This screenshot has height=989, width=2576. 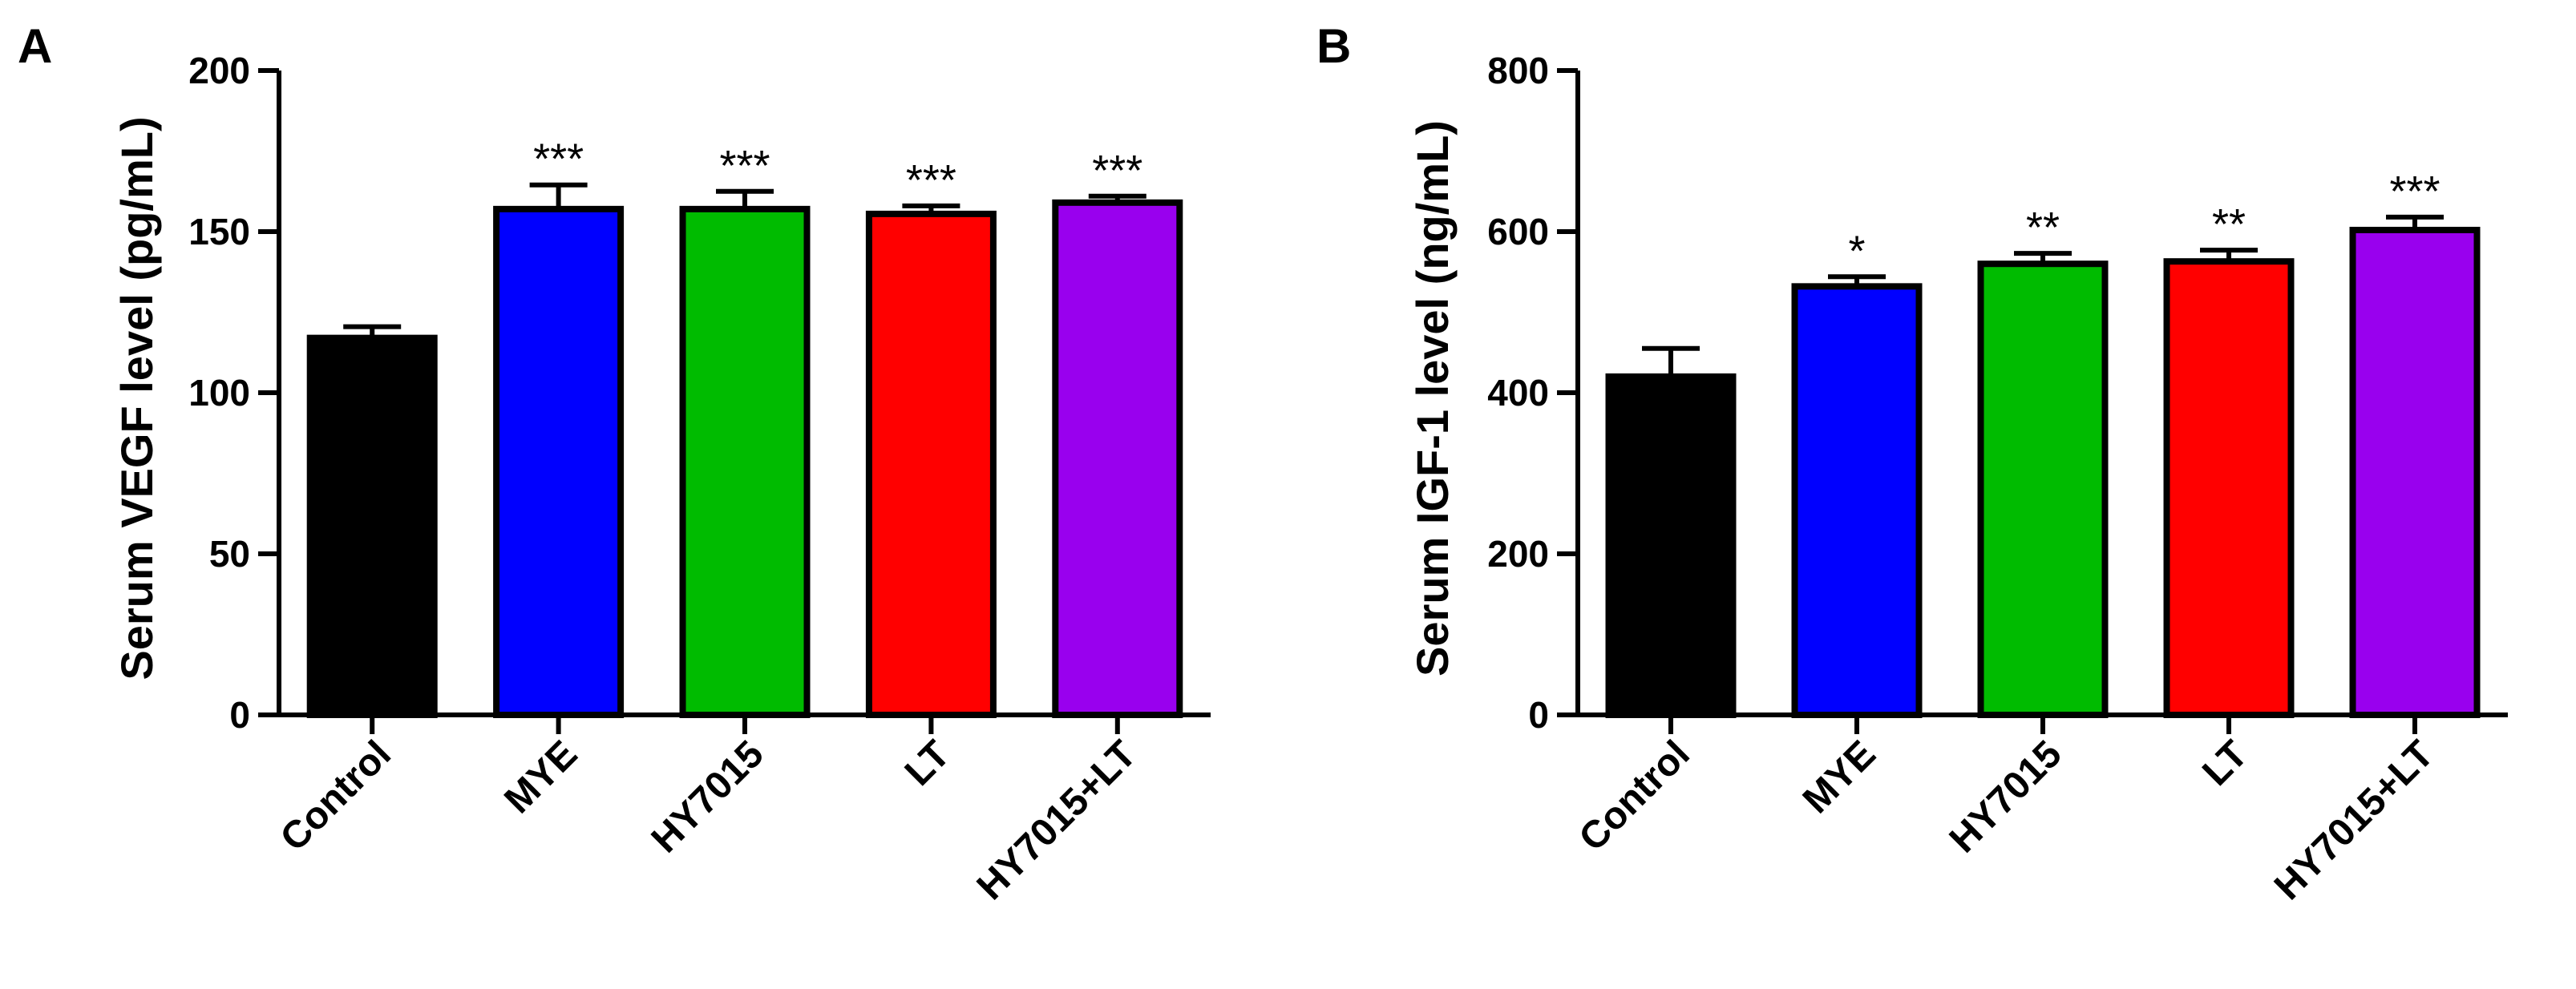 What do you see at coordinates (2224, 763) in the screenshot?
I see `panel-b-x-tick-label: LT` at bounding box center [2224, 763].